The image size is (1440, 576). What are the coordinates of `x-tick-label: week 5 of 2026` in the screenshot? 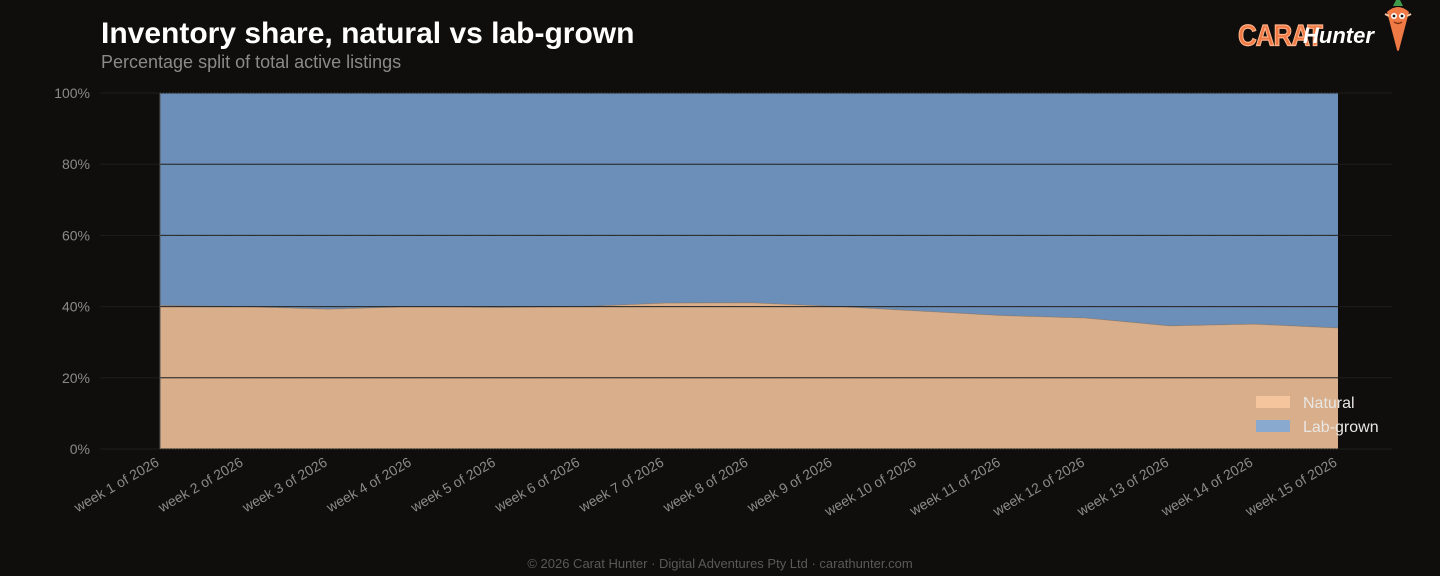 It's located at (452, 485).